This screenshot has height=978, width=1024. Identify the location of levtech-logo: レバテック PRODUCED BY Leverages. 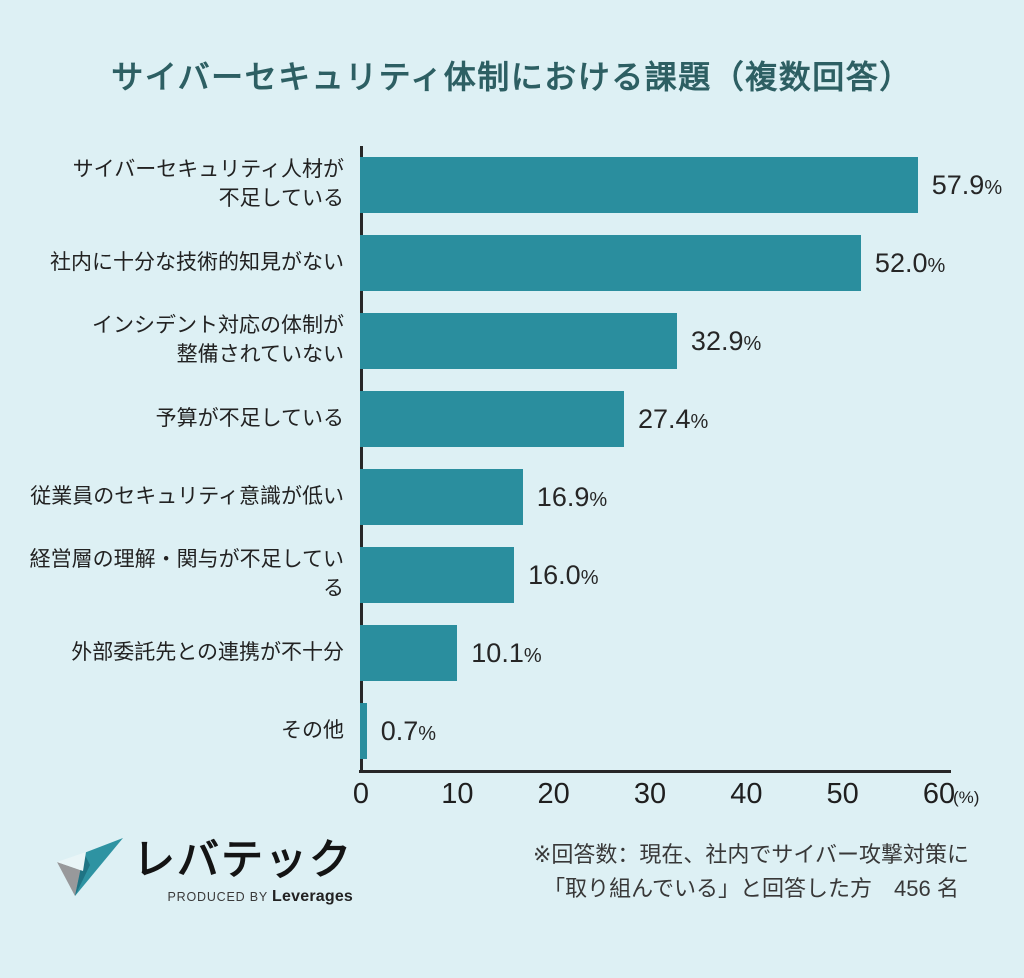
(204, 870).